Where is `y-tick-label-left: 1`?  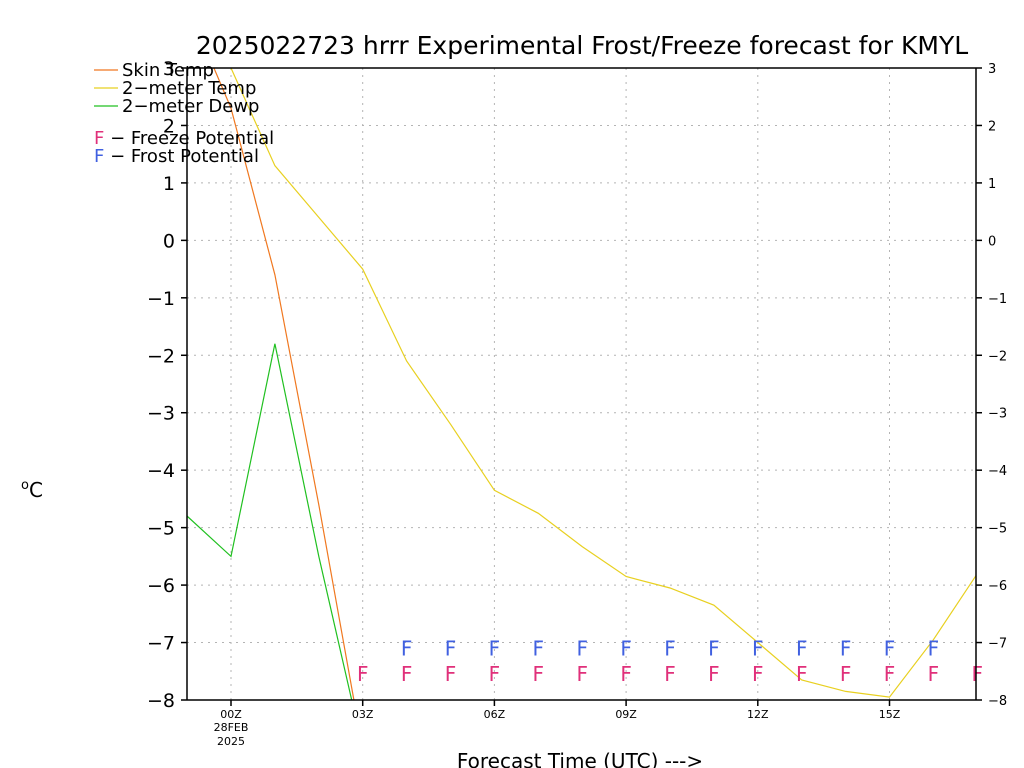
y-tick-label-left: 1 is located at coordinates (169, 184).